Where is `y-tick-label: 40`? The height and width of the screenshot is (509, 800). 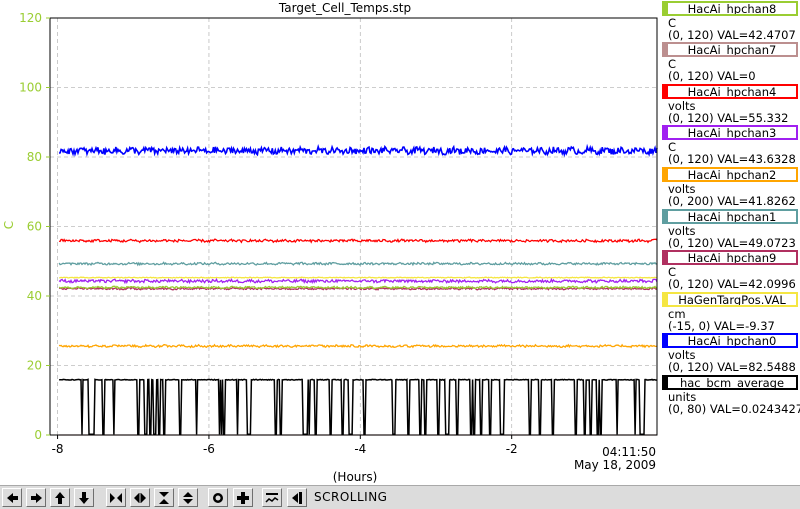 y-tick-label: 40 is located at coordinates (34, 296).